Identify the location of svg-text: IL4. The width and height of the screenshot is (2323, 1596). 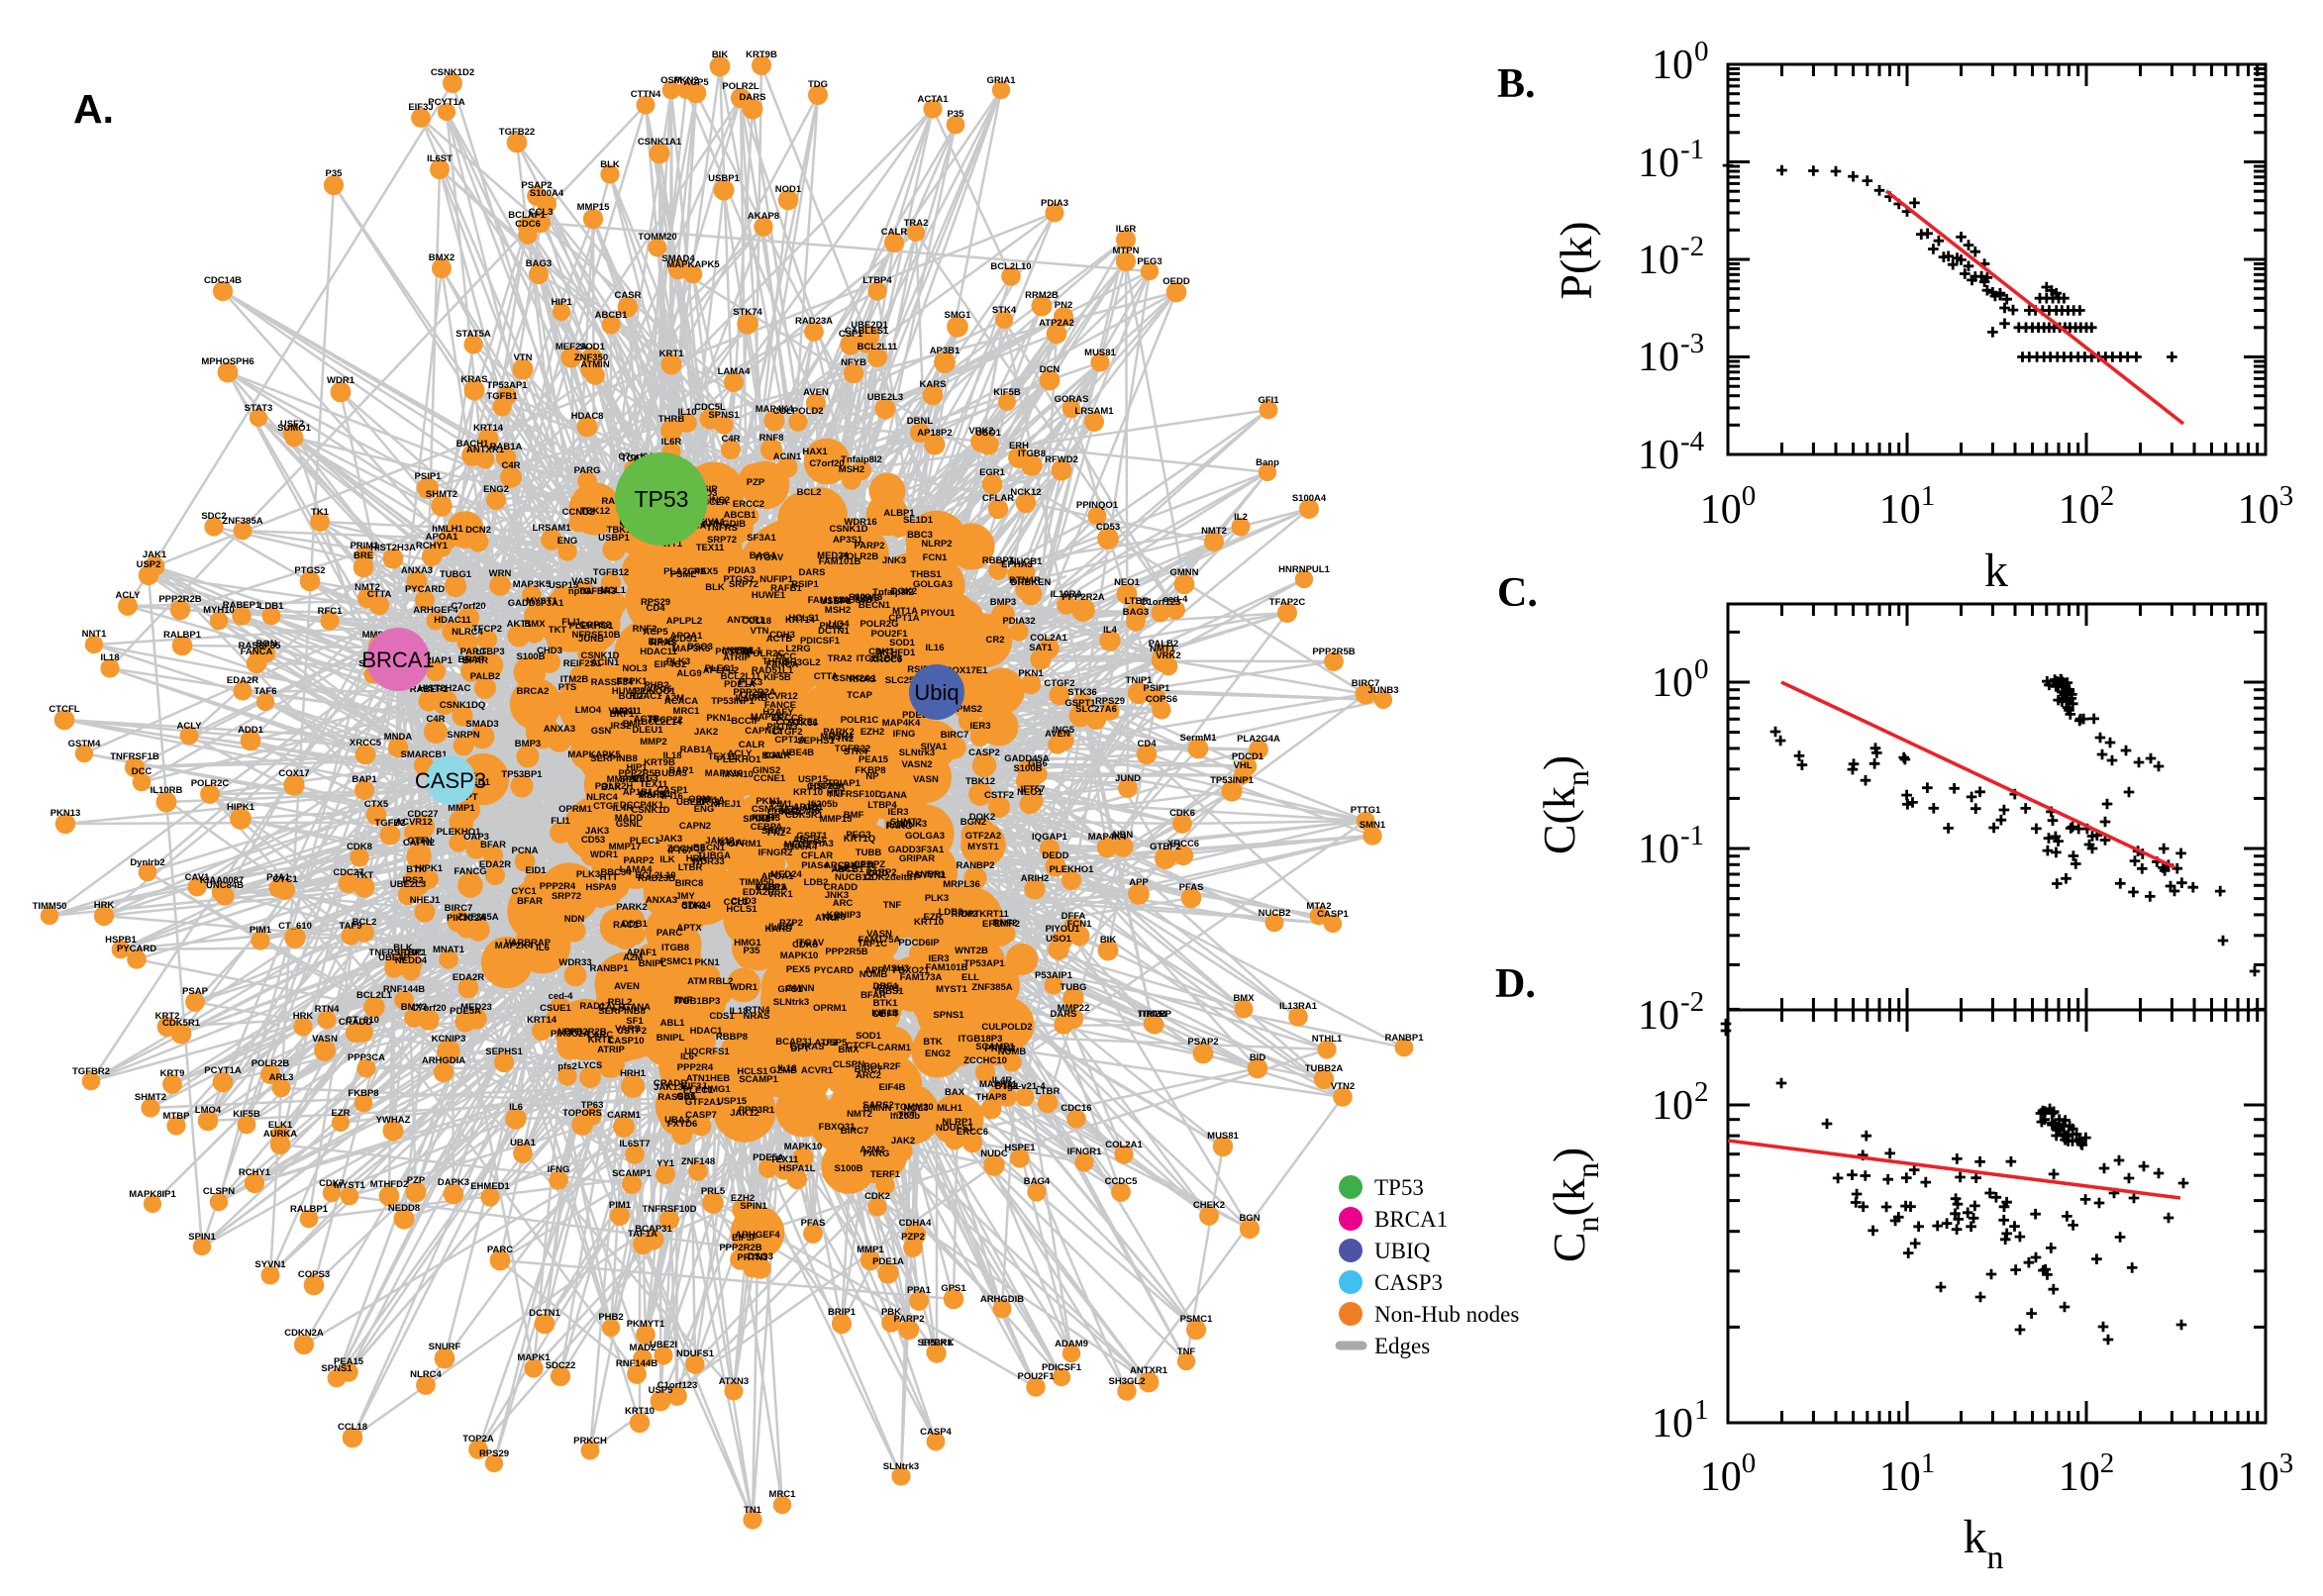
(1110, 630).